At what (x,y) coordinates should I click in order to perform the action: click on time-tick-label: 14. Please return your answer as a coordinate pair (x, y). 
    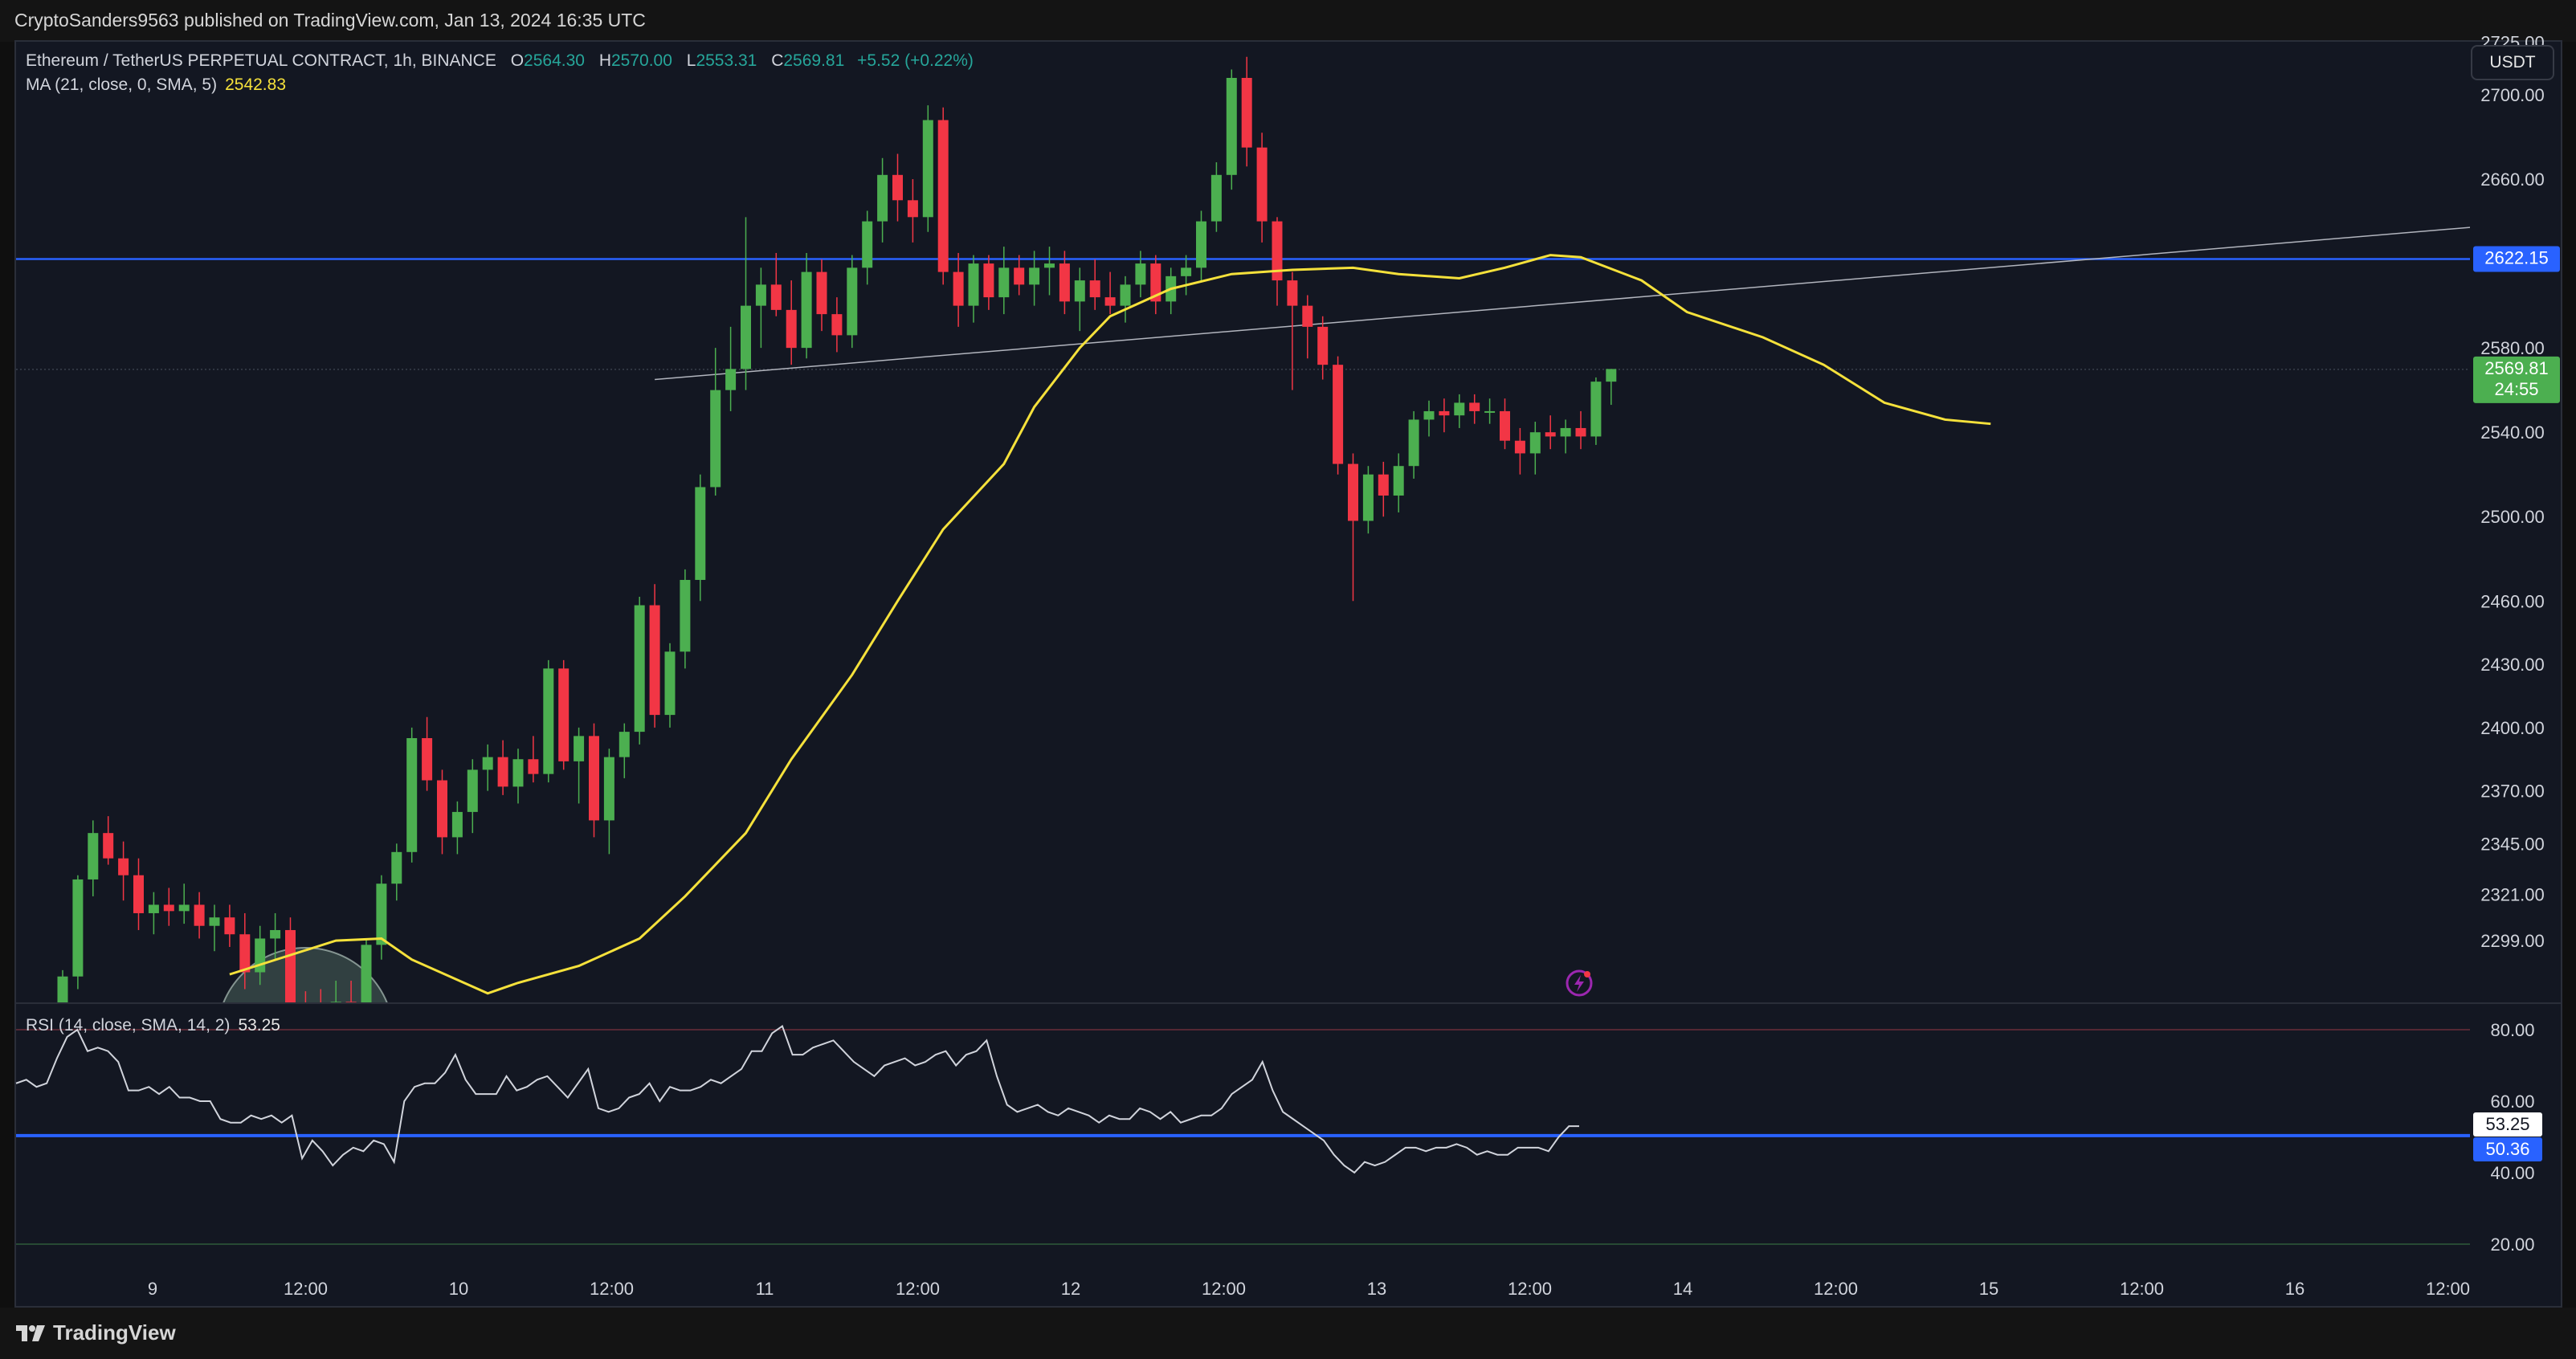
    Looking at the image, I should click on (1682, 1289).